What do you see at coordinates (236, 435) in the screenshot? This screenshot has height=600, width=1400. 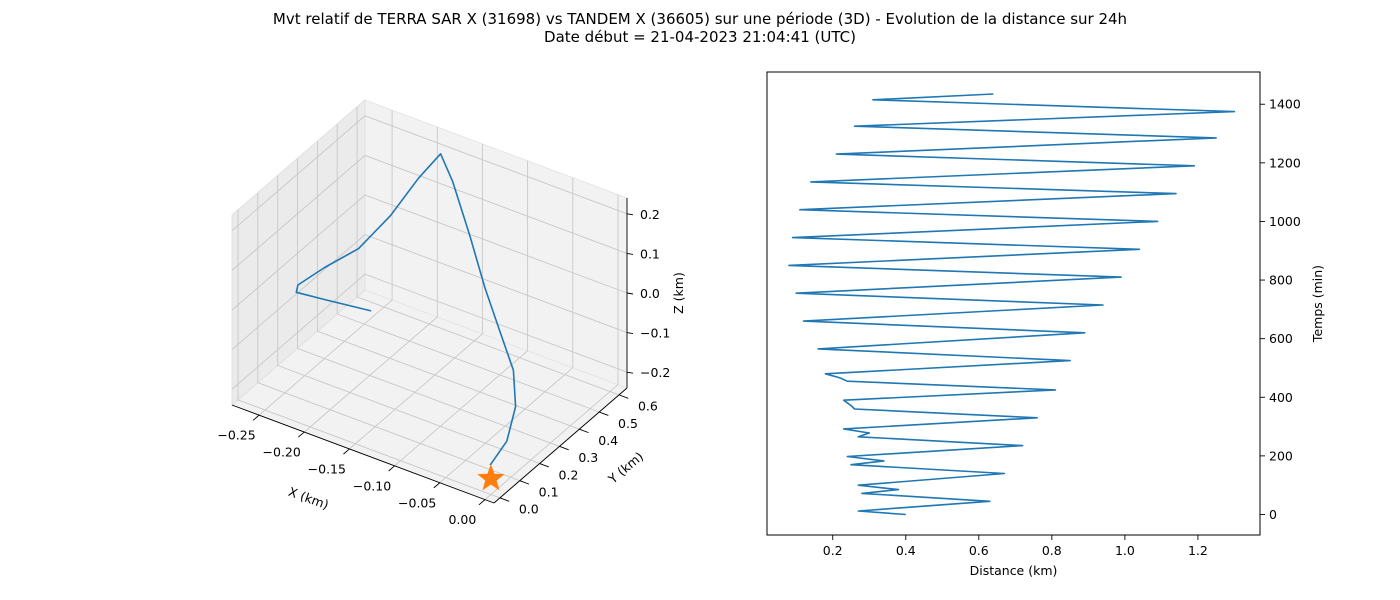 I see `x-tick-label-0: −0.25` at bounding box center [236, 435].